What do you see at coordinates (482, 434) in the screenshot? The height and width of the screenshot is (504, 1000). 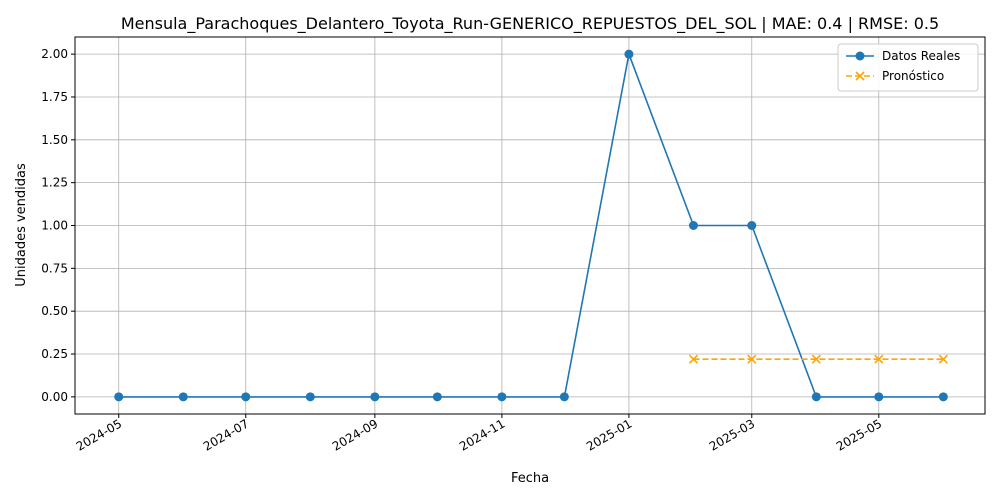 I see `x-tick-label: 2024-11` at bounding box center [482, 434].